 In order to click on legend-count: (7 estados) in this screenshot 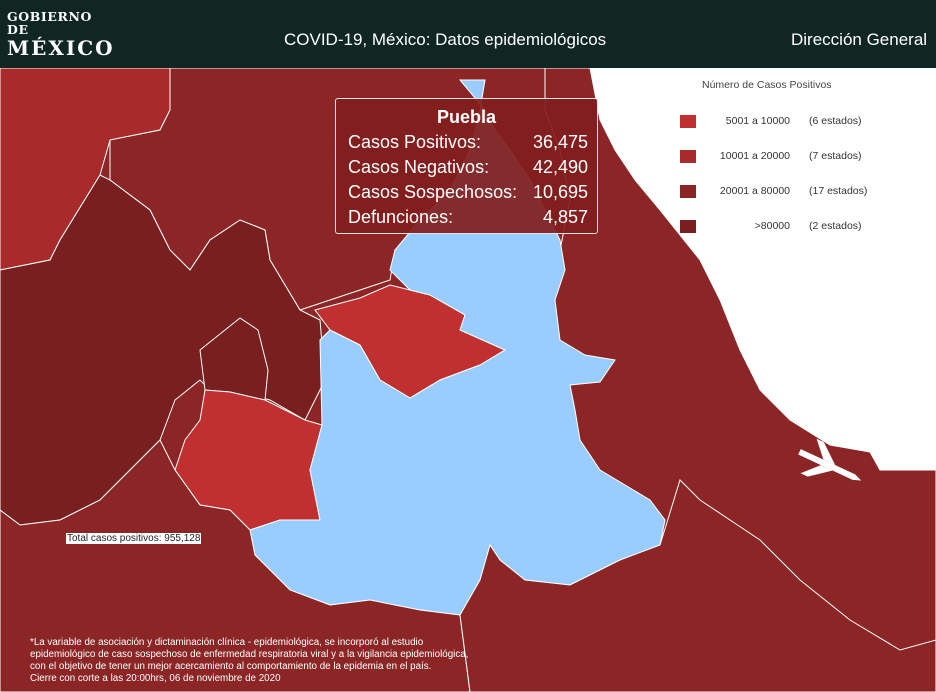, I will do `click(835, 156)`.